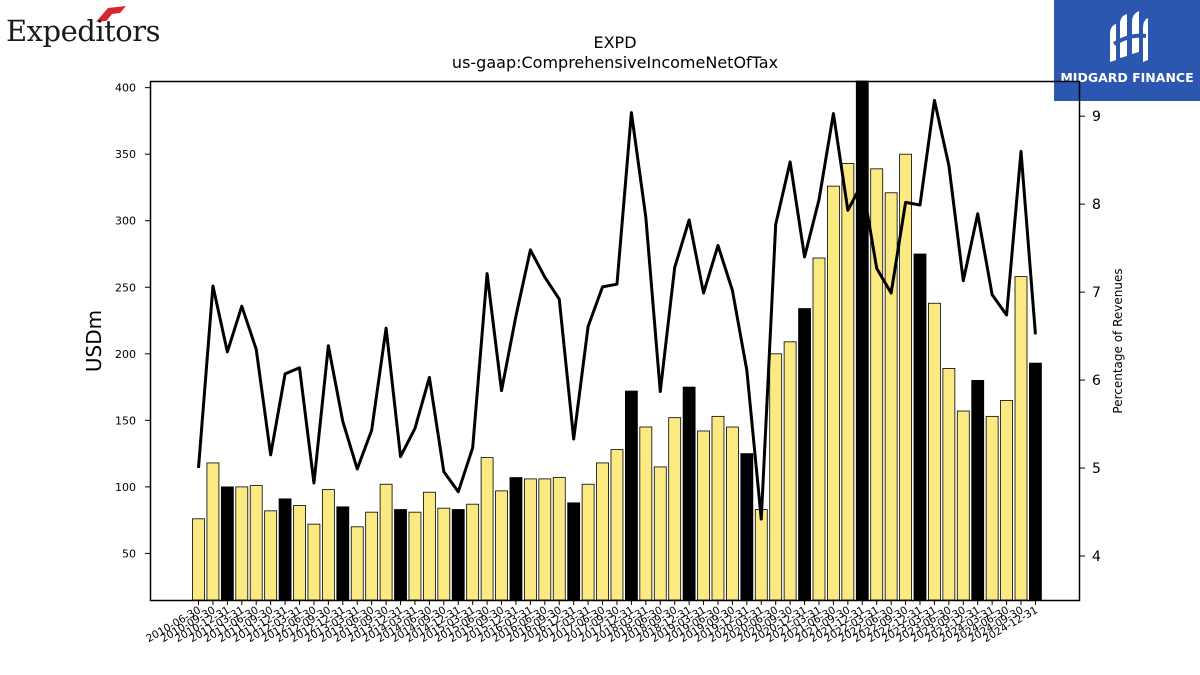 The image size is (1200, 675). I want to click on y2-tick-label: 6, so click(1096, 381).